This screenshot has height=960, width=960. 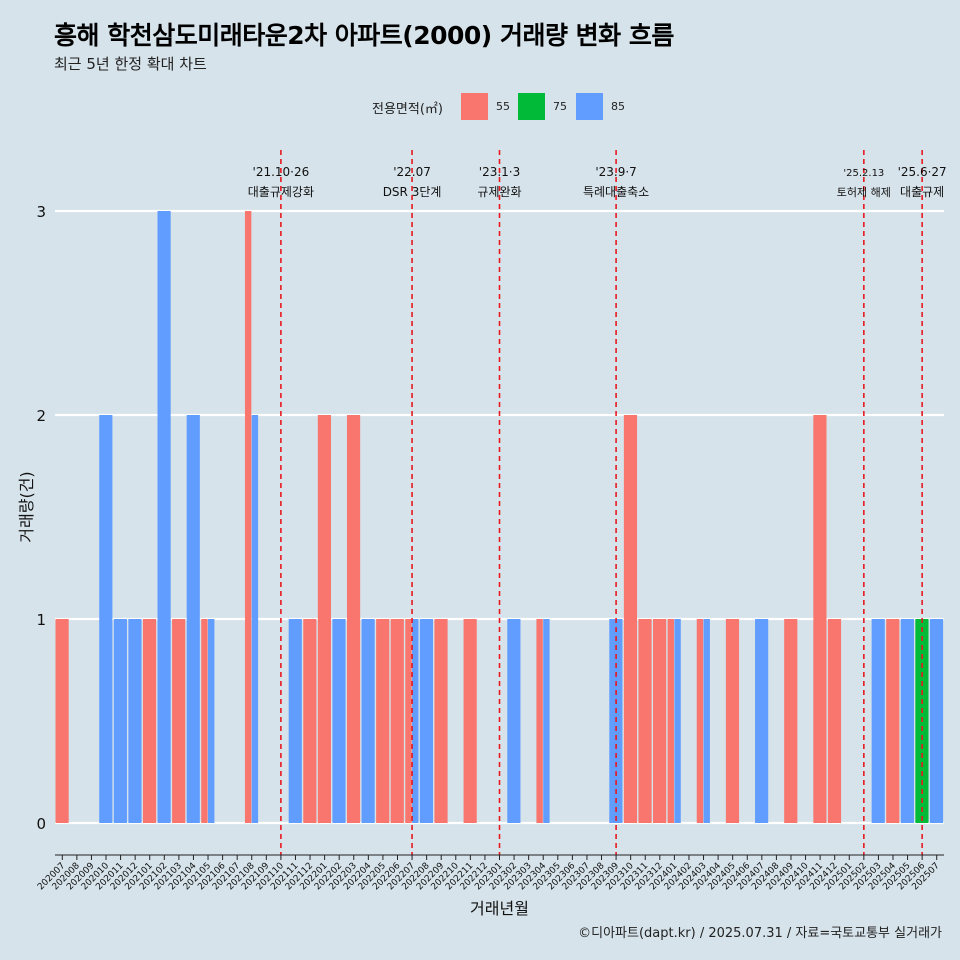 What do you see at coordinates (863, 173) in the screenshot?
I see `event-date-4: '25.2.13` at bounding box center [863, 173].